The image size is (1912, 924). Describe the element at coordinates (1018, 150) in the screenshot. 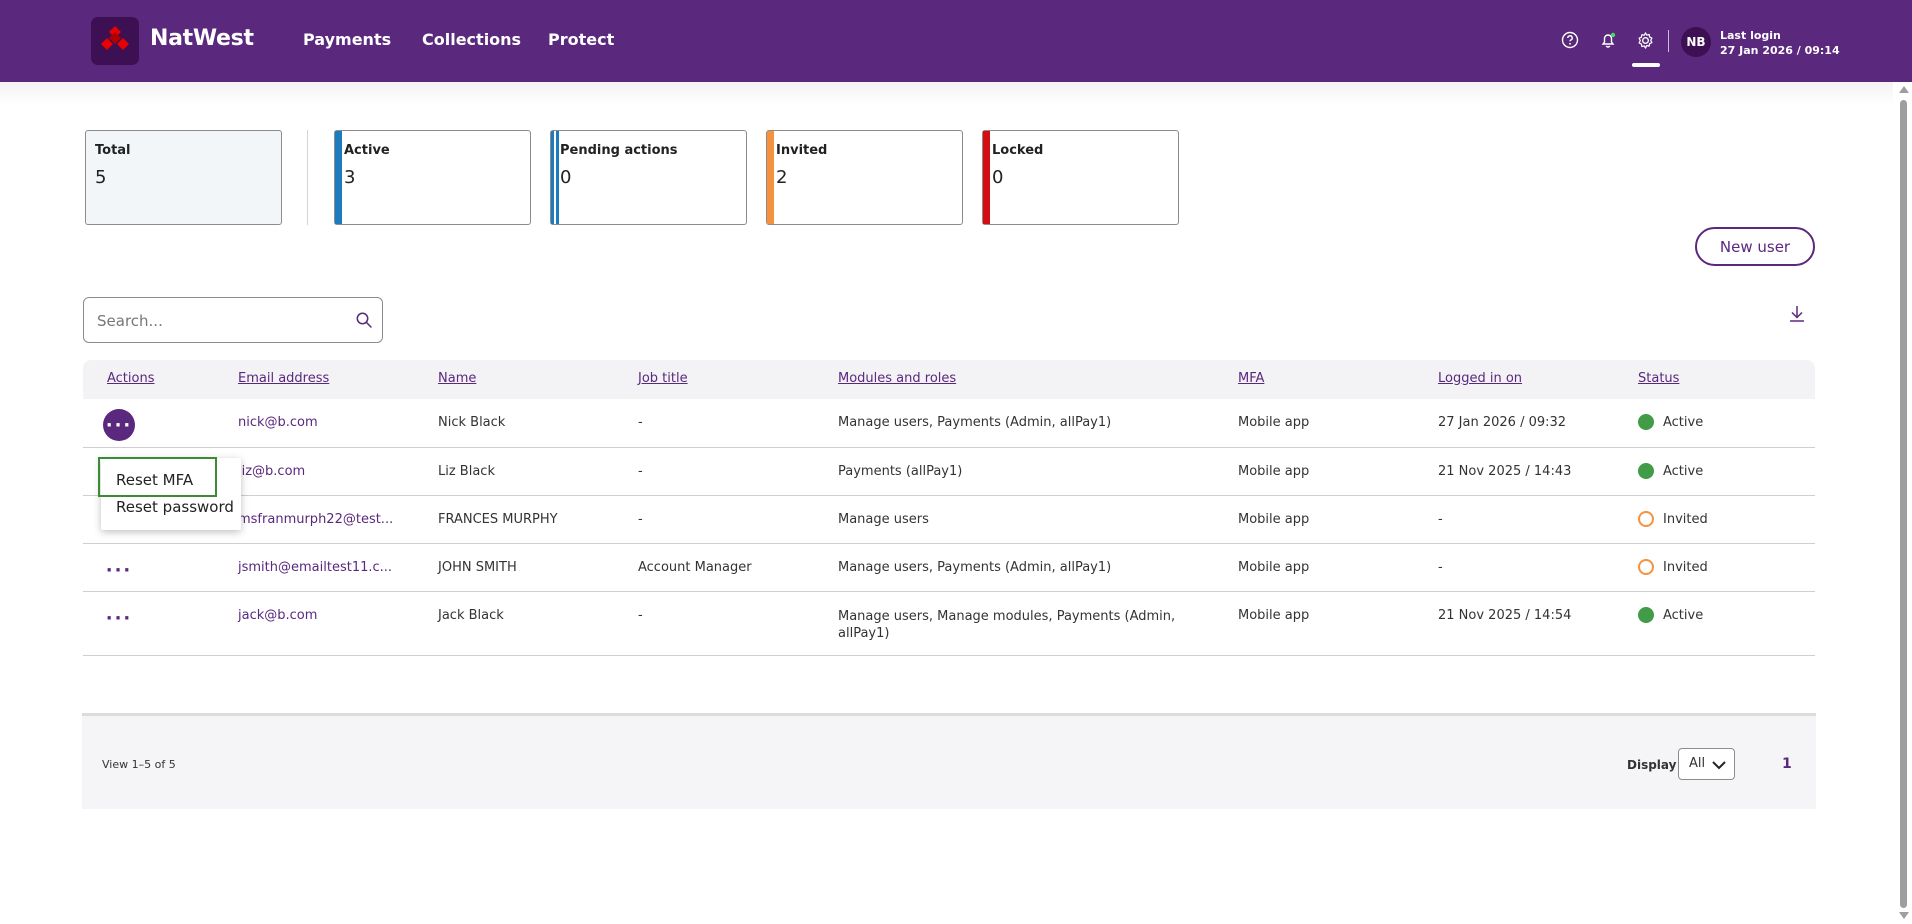

I see `stat-label: Locked` at that location.